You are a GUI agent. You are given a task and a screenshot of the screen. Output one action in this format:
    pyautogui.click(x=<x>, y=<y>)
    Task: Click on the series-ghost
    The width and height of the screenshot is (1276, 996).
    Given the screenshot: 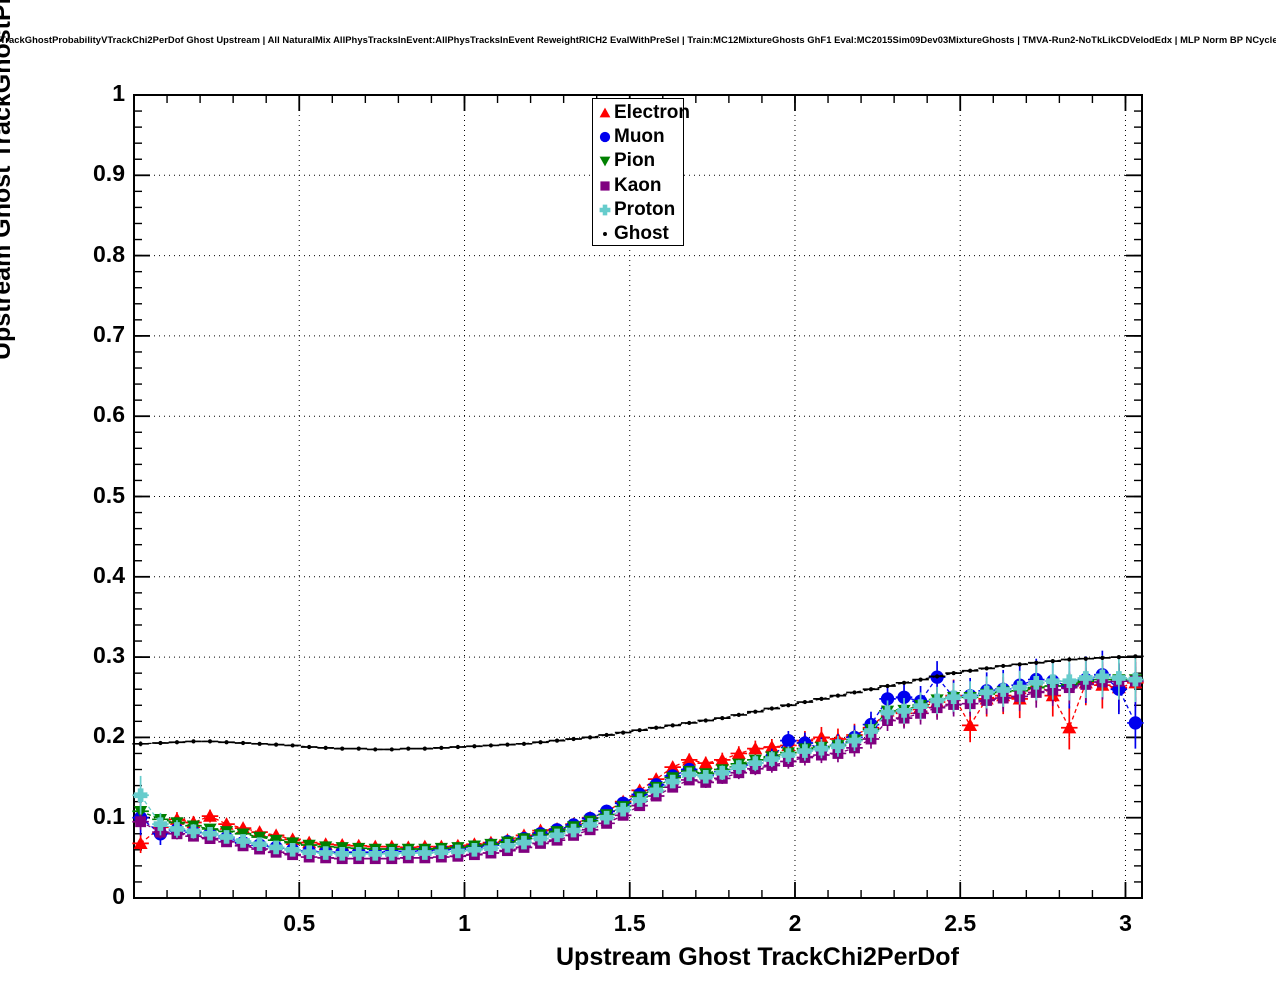 What is the action you would take?
    pyautogui.click(x=638, y=703)
    